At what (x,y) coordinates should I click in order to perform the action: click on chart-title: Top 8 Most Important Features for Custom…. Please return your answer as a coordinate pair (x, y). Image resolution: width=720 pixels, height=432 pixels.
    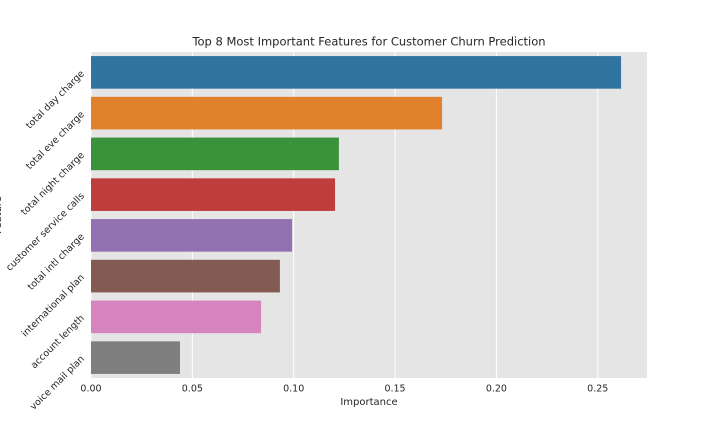
    Looking at the image, I should click on (368, 42).